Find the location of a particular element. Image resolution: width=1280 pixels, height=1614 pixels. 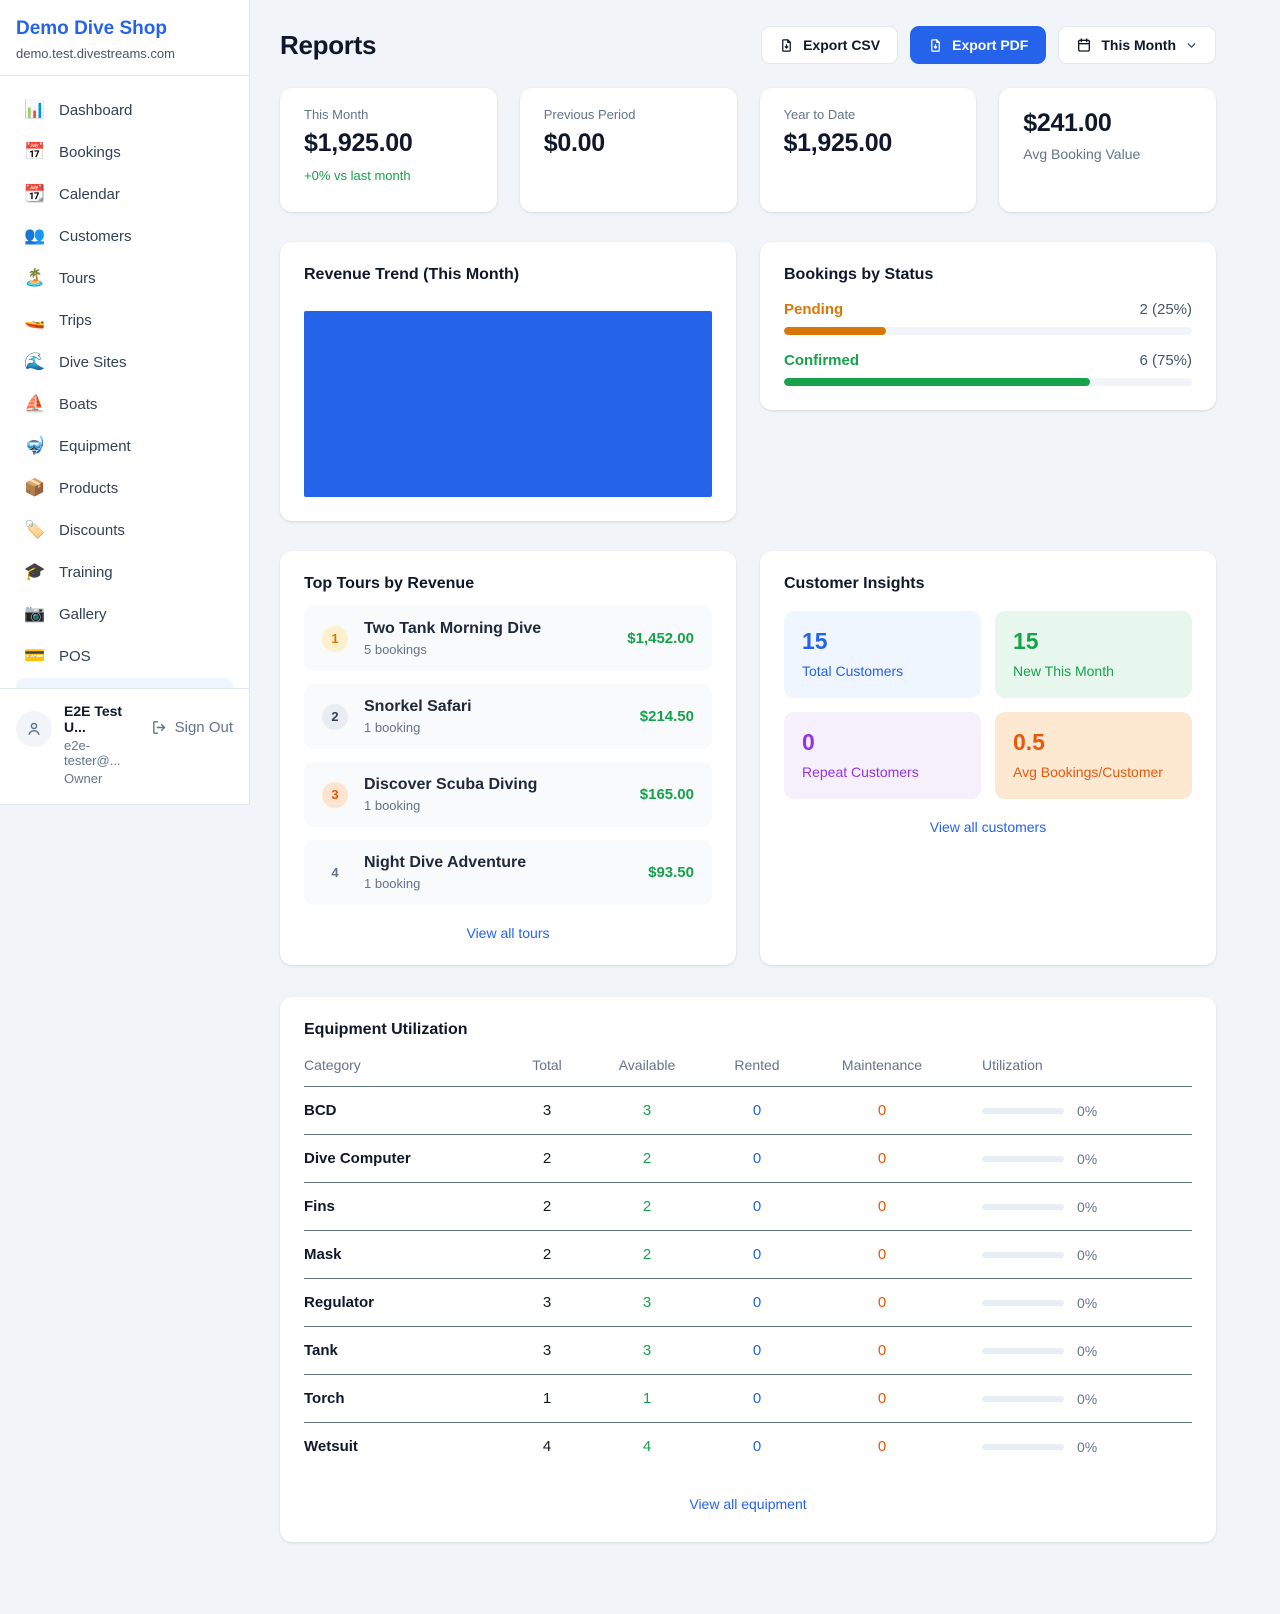

cell-available: 2 is located at coordinates (647, 1254).